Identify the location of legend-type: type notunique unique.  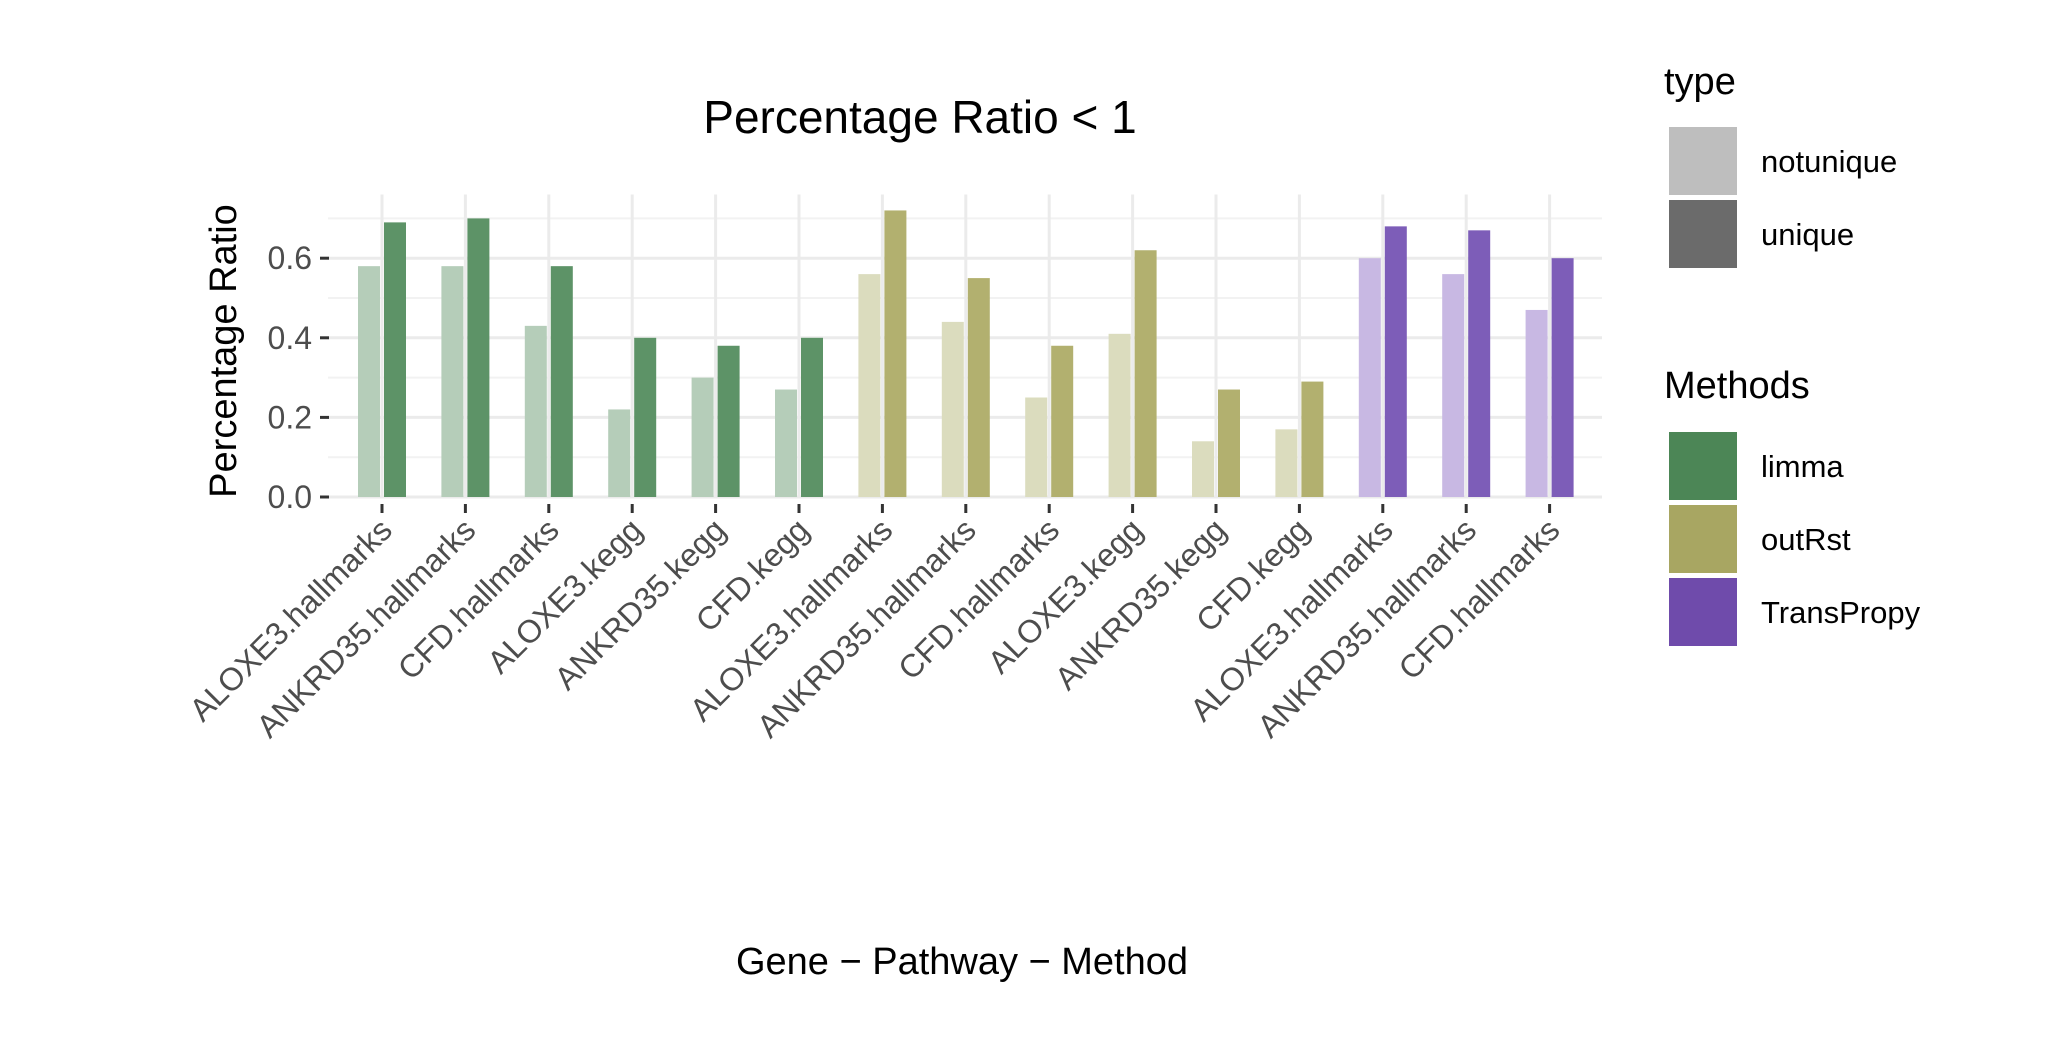
(1780, 164).